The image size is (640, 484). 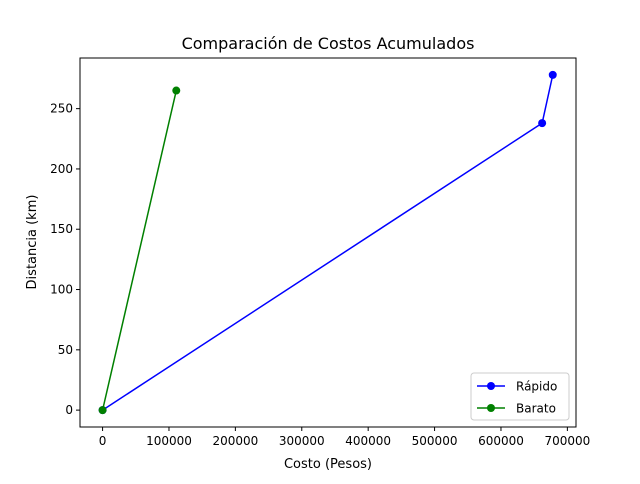 What do you see at coordinates (302, 441) in the screenshot?
I see `x-tick-label: 300000` at bounding box center [302, 441].